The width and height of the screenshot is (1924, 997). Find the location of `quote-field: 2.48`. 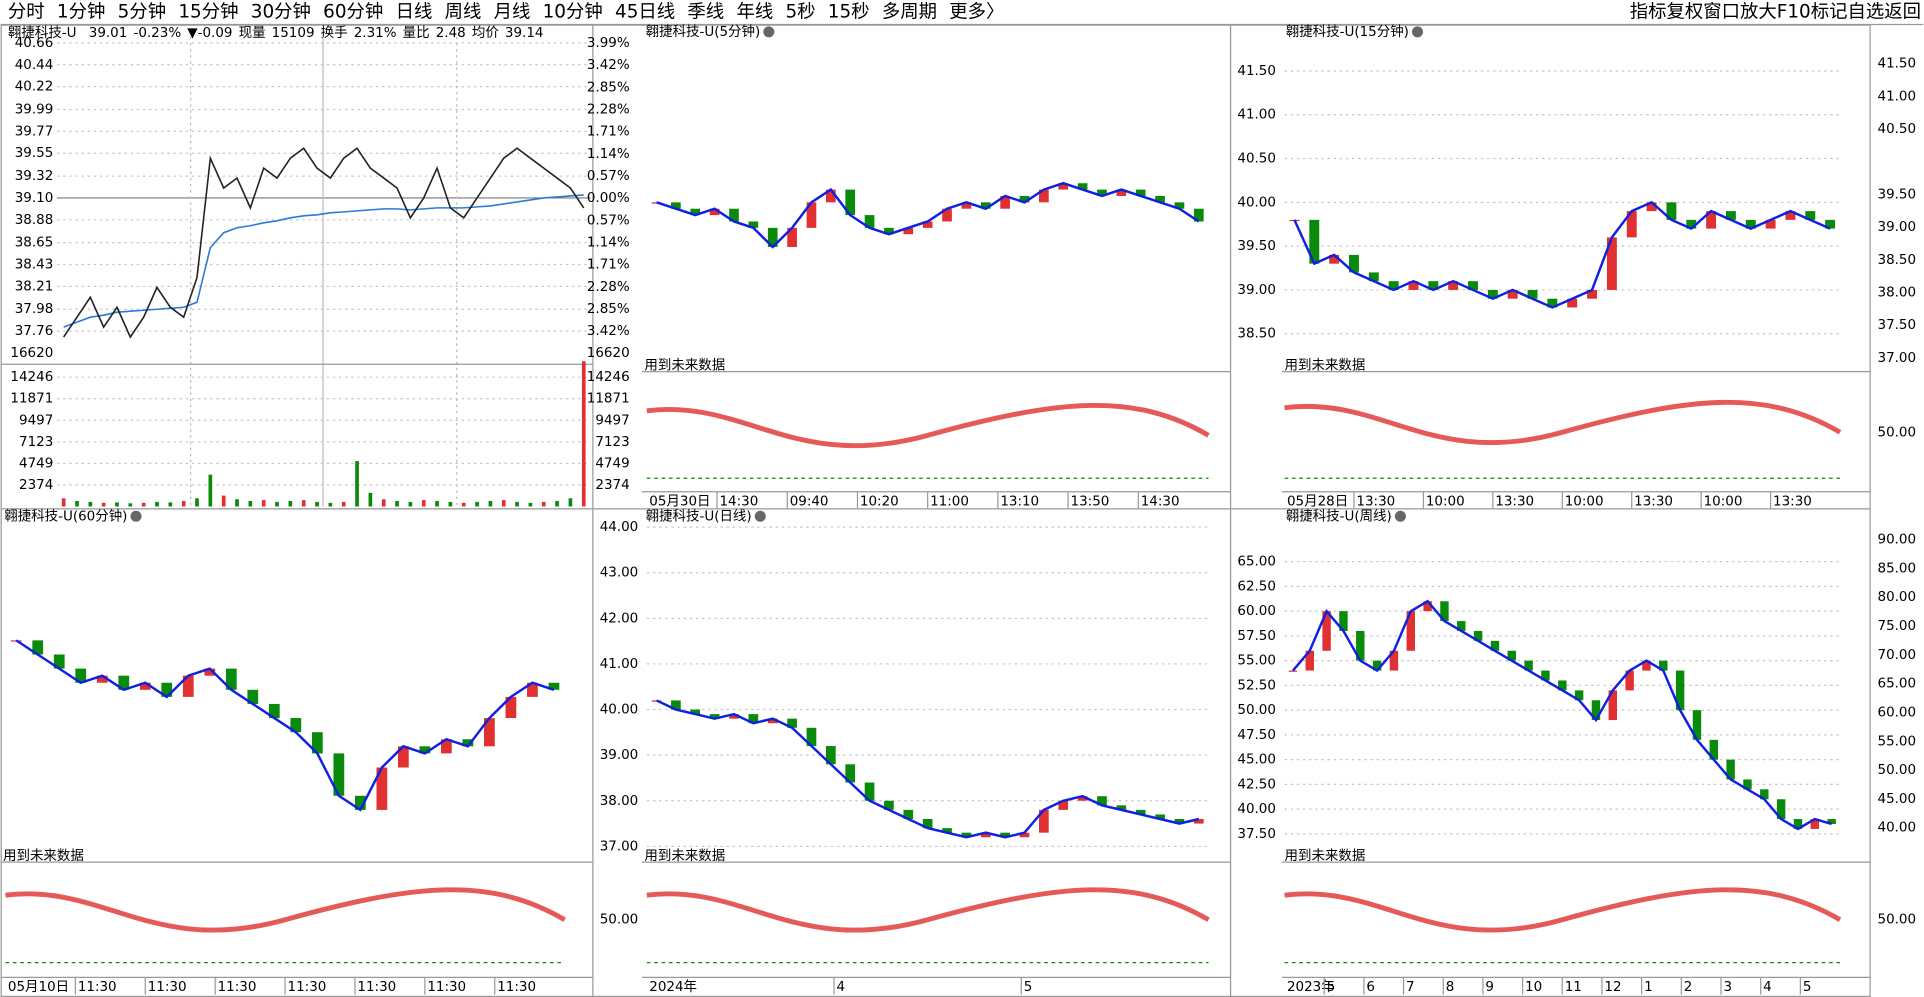

quote-field: 2.48 is located at coordinates (451, 33).